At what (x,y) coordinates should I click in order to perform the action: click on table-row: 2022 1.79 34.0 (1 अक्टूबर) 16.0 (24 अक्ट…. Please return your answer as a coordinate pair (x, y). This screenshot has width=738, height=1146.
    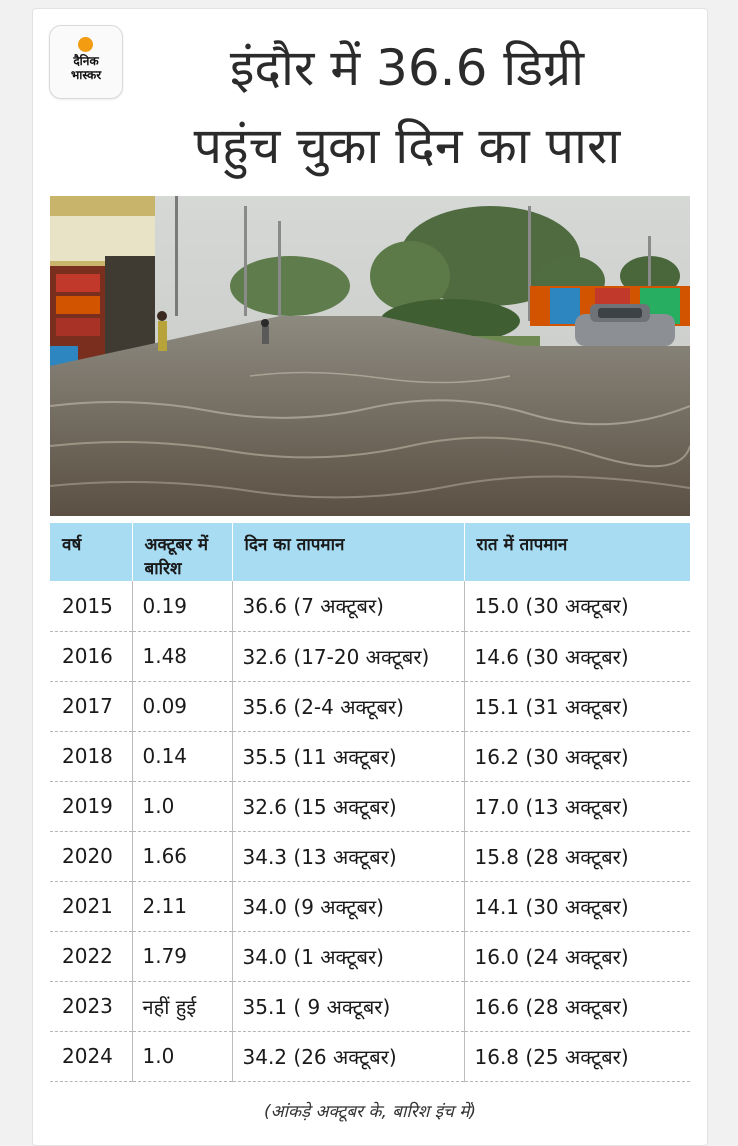
    Looking at the image, I should click on (370, 956).